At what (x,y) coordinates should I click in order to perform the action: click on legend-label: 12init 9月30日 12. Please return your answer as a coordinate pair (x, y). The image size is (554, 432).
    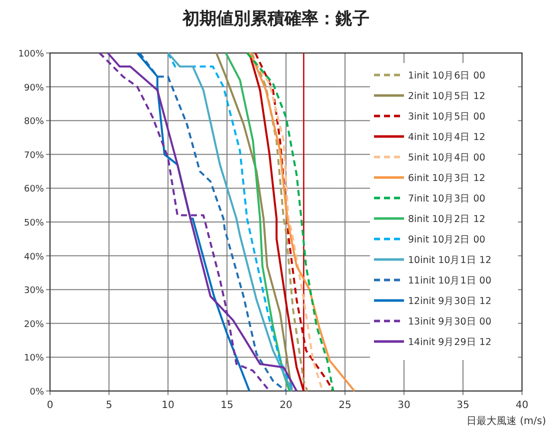
    Looking at the image, I should click on (450, 301).